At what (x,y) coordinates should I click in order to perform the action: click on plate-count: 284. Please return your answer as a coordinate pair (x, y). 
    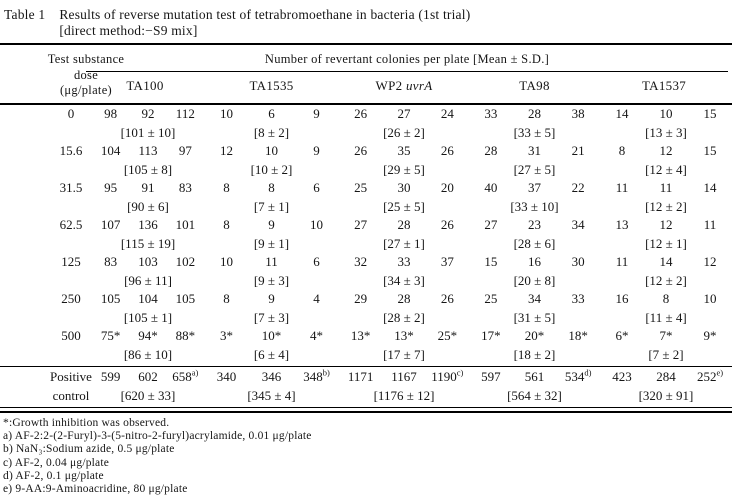
    Looking at the image, I should click on (666, 376).